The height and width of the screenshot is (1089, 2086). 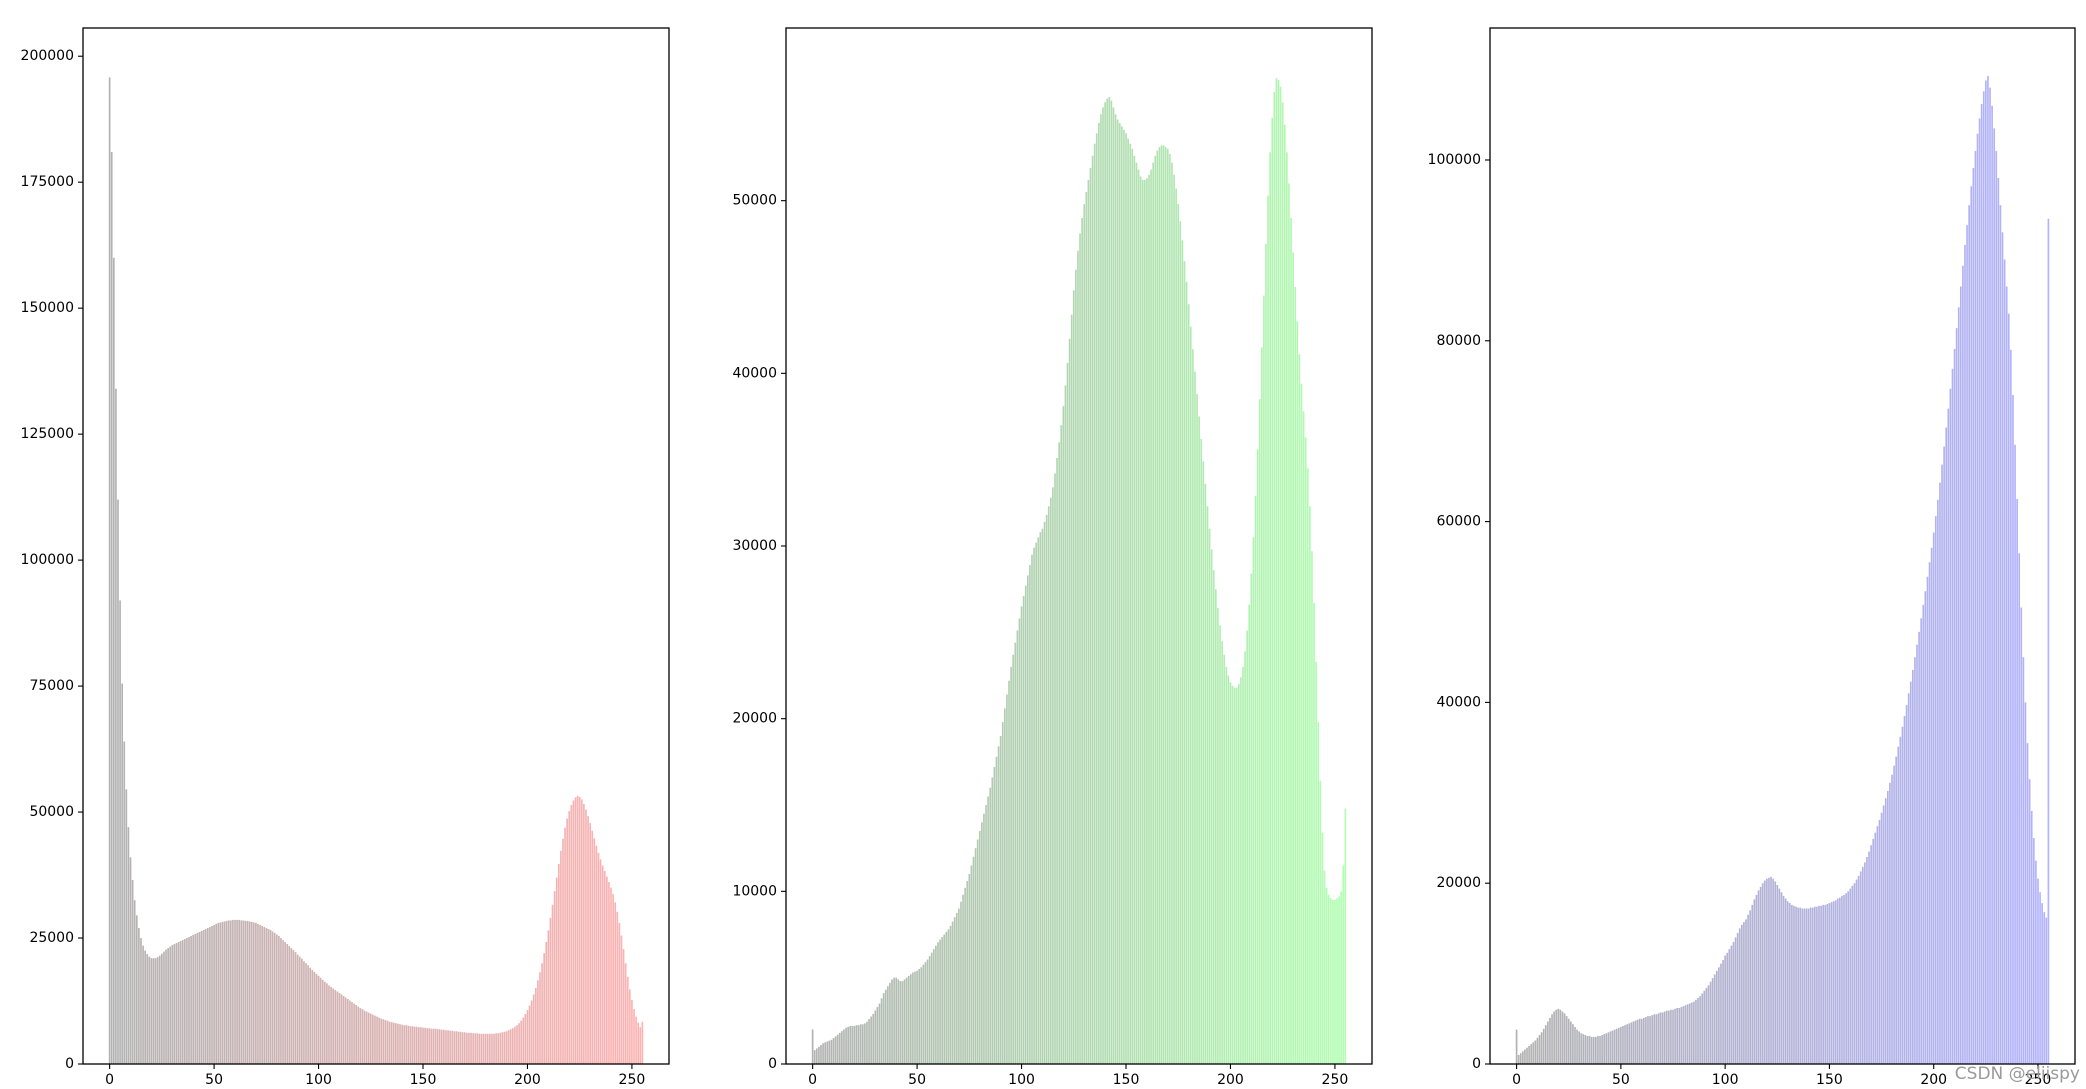 What do you see at coordinates (812, 1080) in the screenshot?
I see `x-tick-label: 0` at bounding box center [812, 1080].